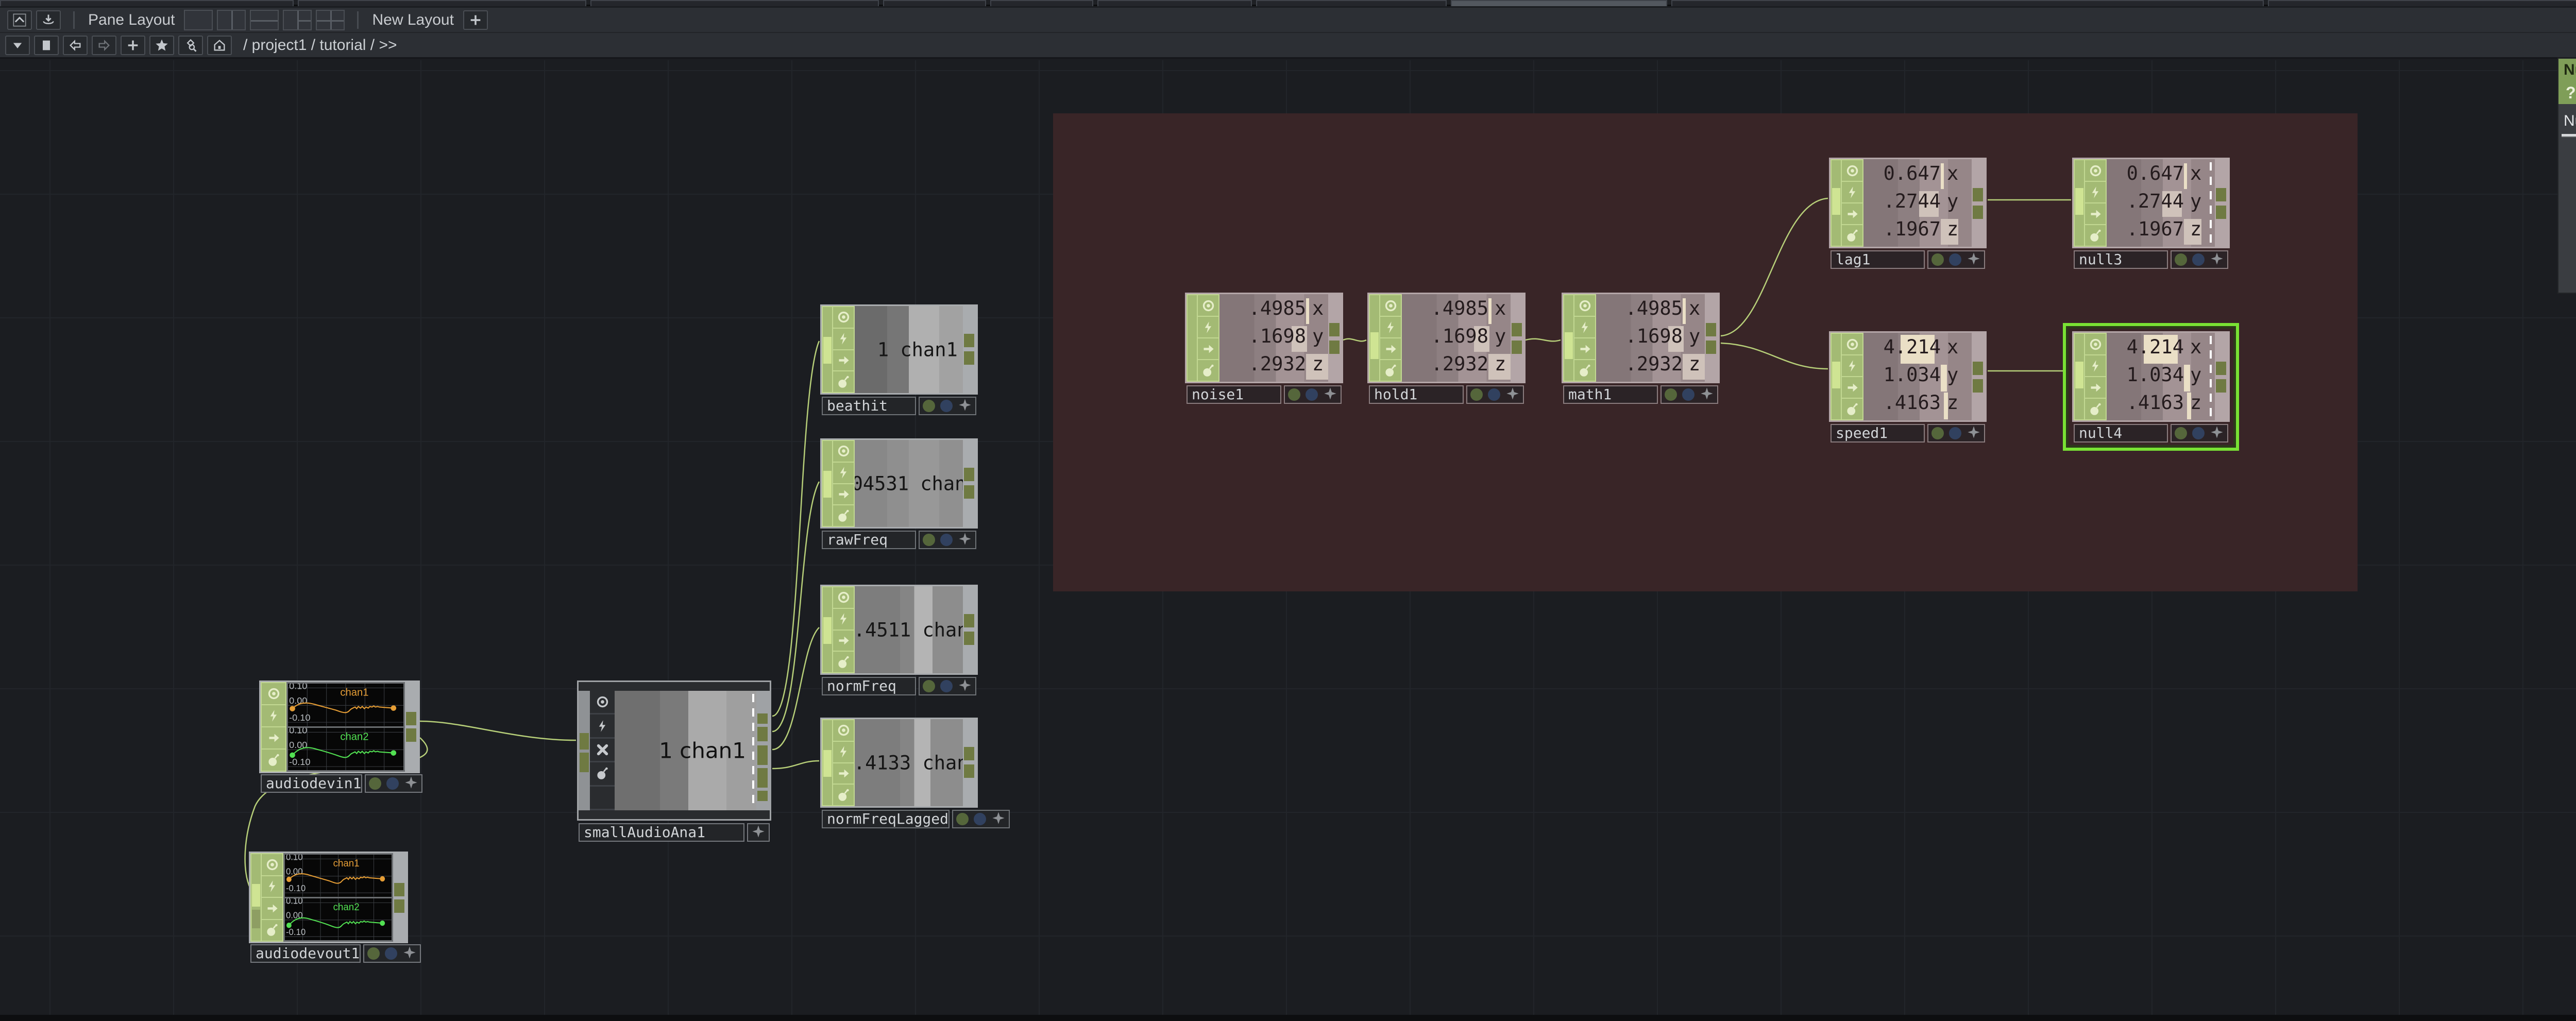 Image resolution: width=2576 pixels, height=1021 pixels. What do you see at coordinates (305, 953) in the screenshot?
I see `node-name: audiodevout1` at bounding box center [305, 953].